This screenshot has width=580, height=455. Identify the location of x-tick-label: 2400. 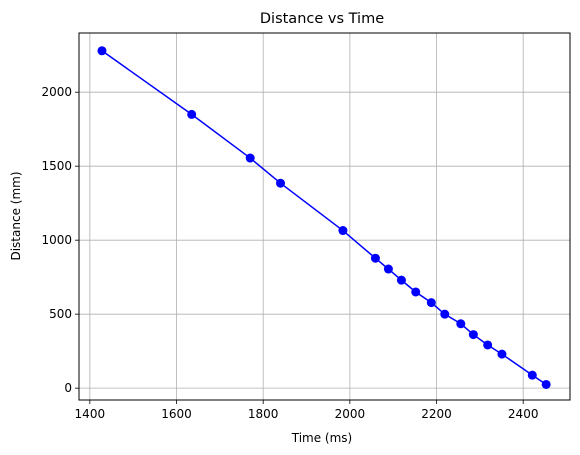
(523, 414).